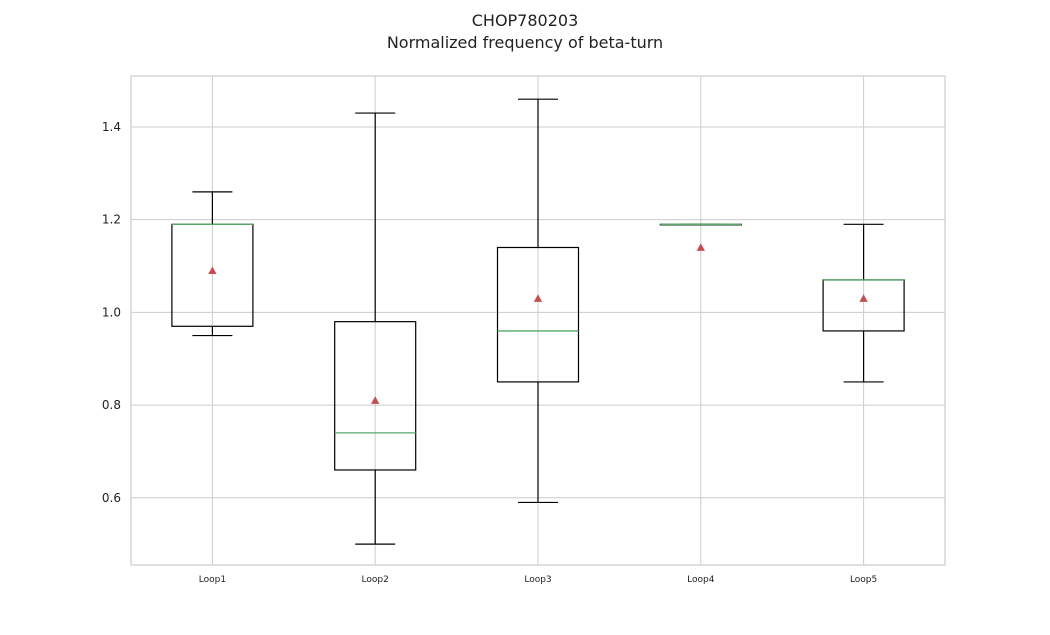 This screenshot has height=635, width=1050. I want to click on x-tick-label: Loop5, so click(863, 580).